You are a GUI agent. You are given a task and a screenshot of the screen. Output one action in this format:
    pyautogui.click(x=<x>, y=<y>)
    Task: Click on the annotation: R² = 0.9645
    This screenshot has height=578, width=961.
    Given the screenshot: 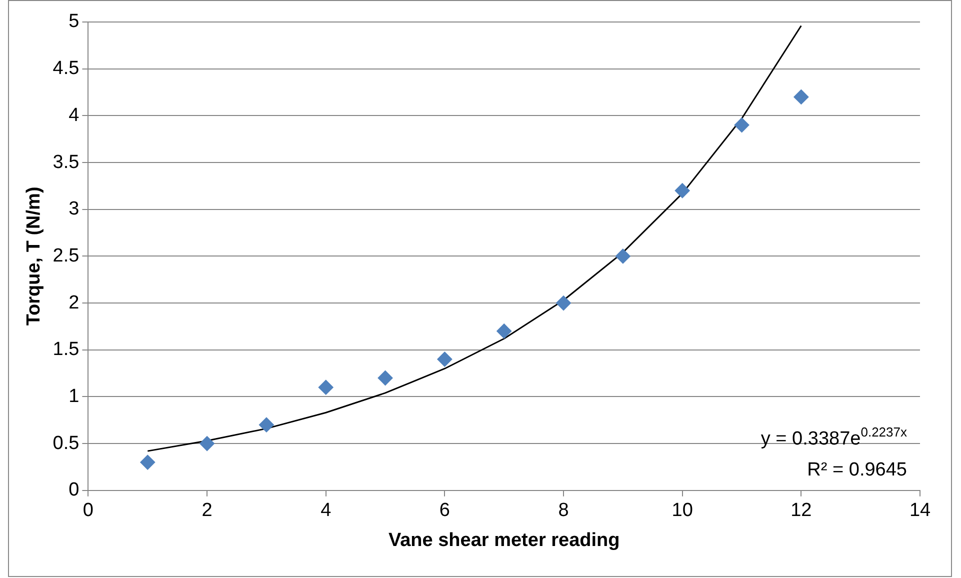 What is the action you would take?
    pyautogui.click(x=857, y=469)
    